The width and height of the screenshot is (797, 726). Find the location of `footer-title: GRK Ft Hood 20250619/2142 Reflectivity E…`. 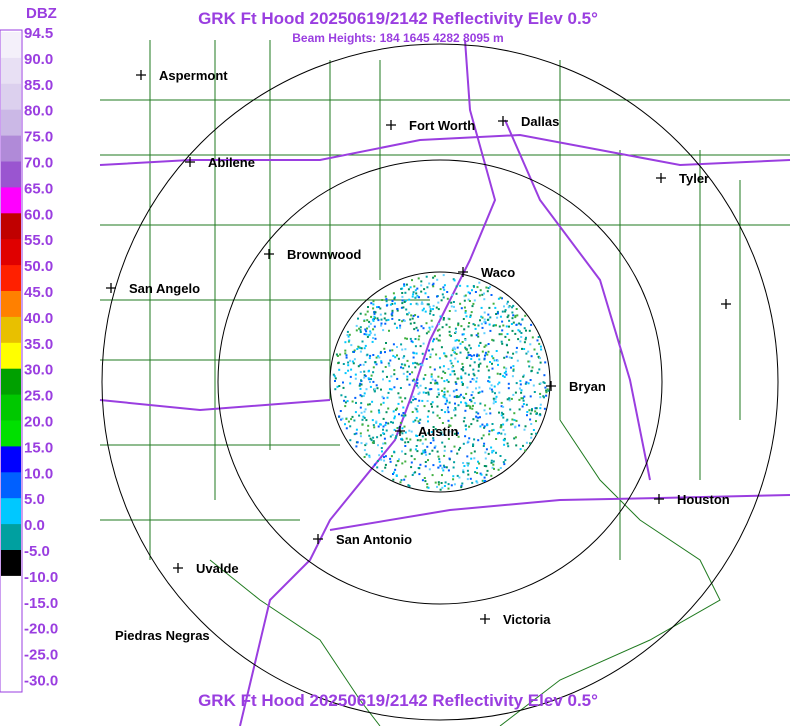

footer-title: GRK Ft Hood 20250619/2142 Reflectivity E… is located at coordinates (398, 700).